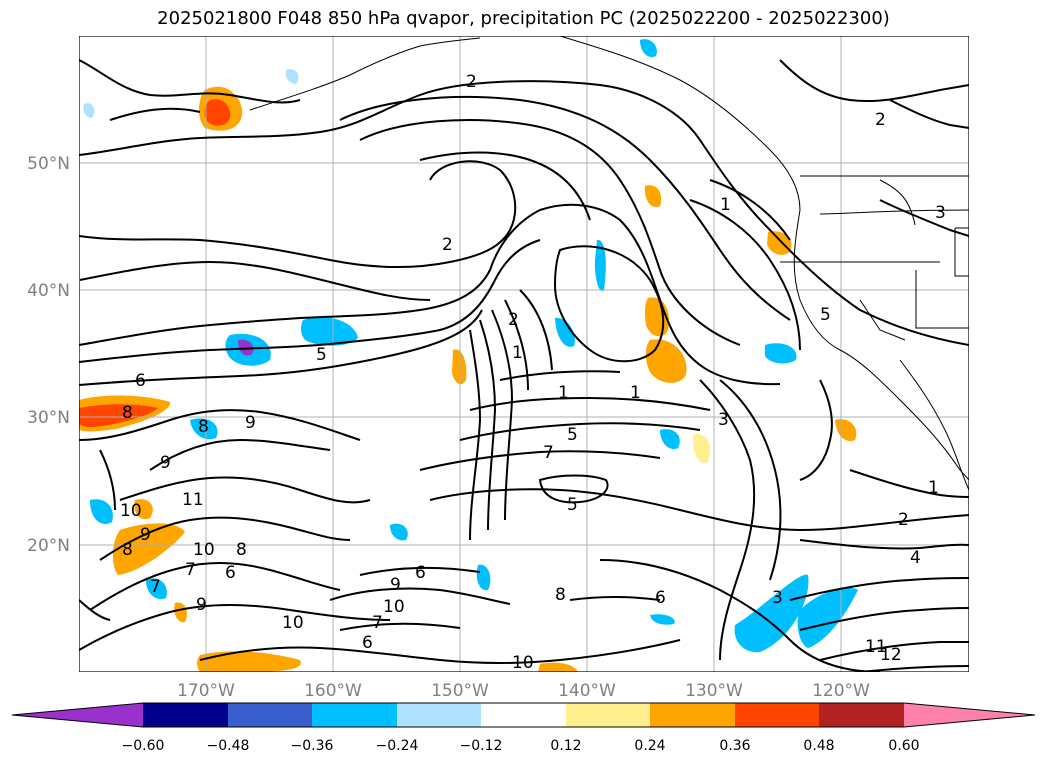 This screenshot has height=765, width=1047. What do you see at coordinates (587, 691) in the screenshot?
I see `lon-label: 140°W` at bounding box center [587, 691].